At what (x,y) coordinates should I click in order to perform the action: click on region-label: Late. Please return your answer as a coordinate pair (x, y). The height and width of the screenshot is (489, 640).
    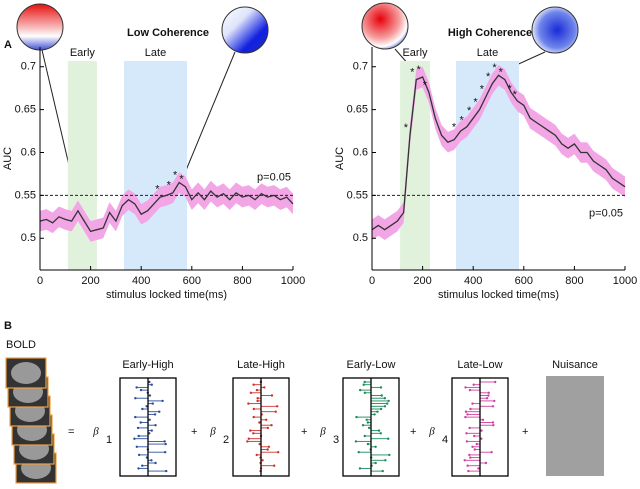
    Looking at the image, I should click on (155, 53).